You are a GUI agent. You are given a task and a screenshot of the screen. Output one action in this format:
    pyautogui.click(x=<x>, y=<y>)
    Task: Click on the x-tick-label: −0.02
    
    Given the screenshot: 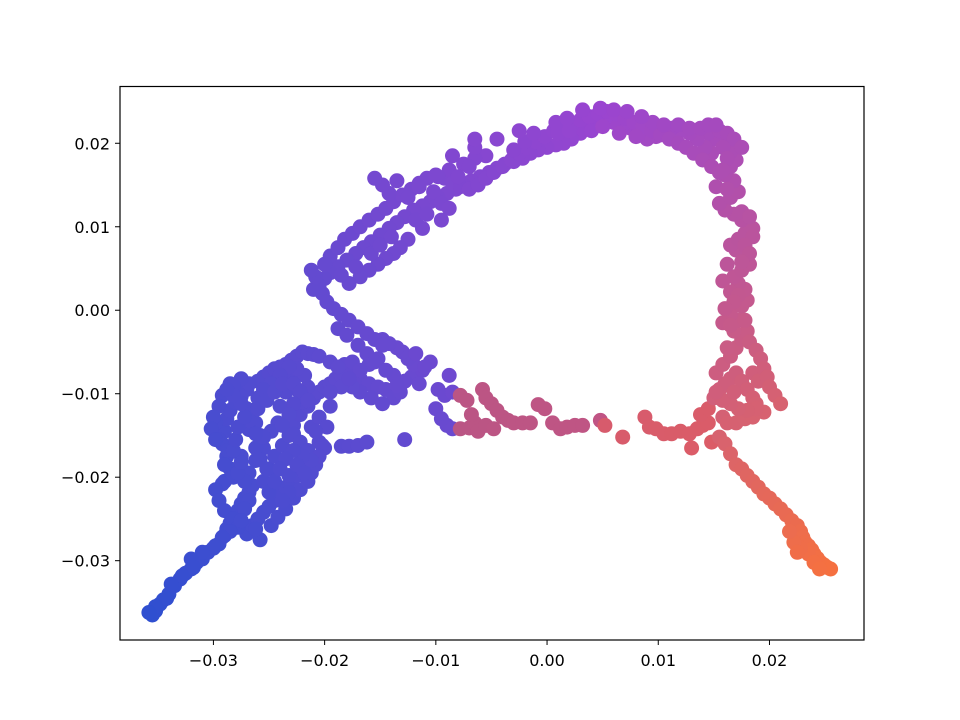 What is the action you would take?
    pyautogui.click(x=324, y=660)
    